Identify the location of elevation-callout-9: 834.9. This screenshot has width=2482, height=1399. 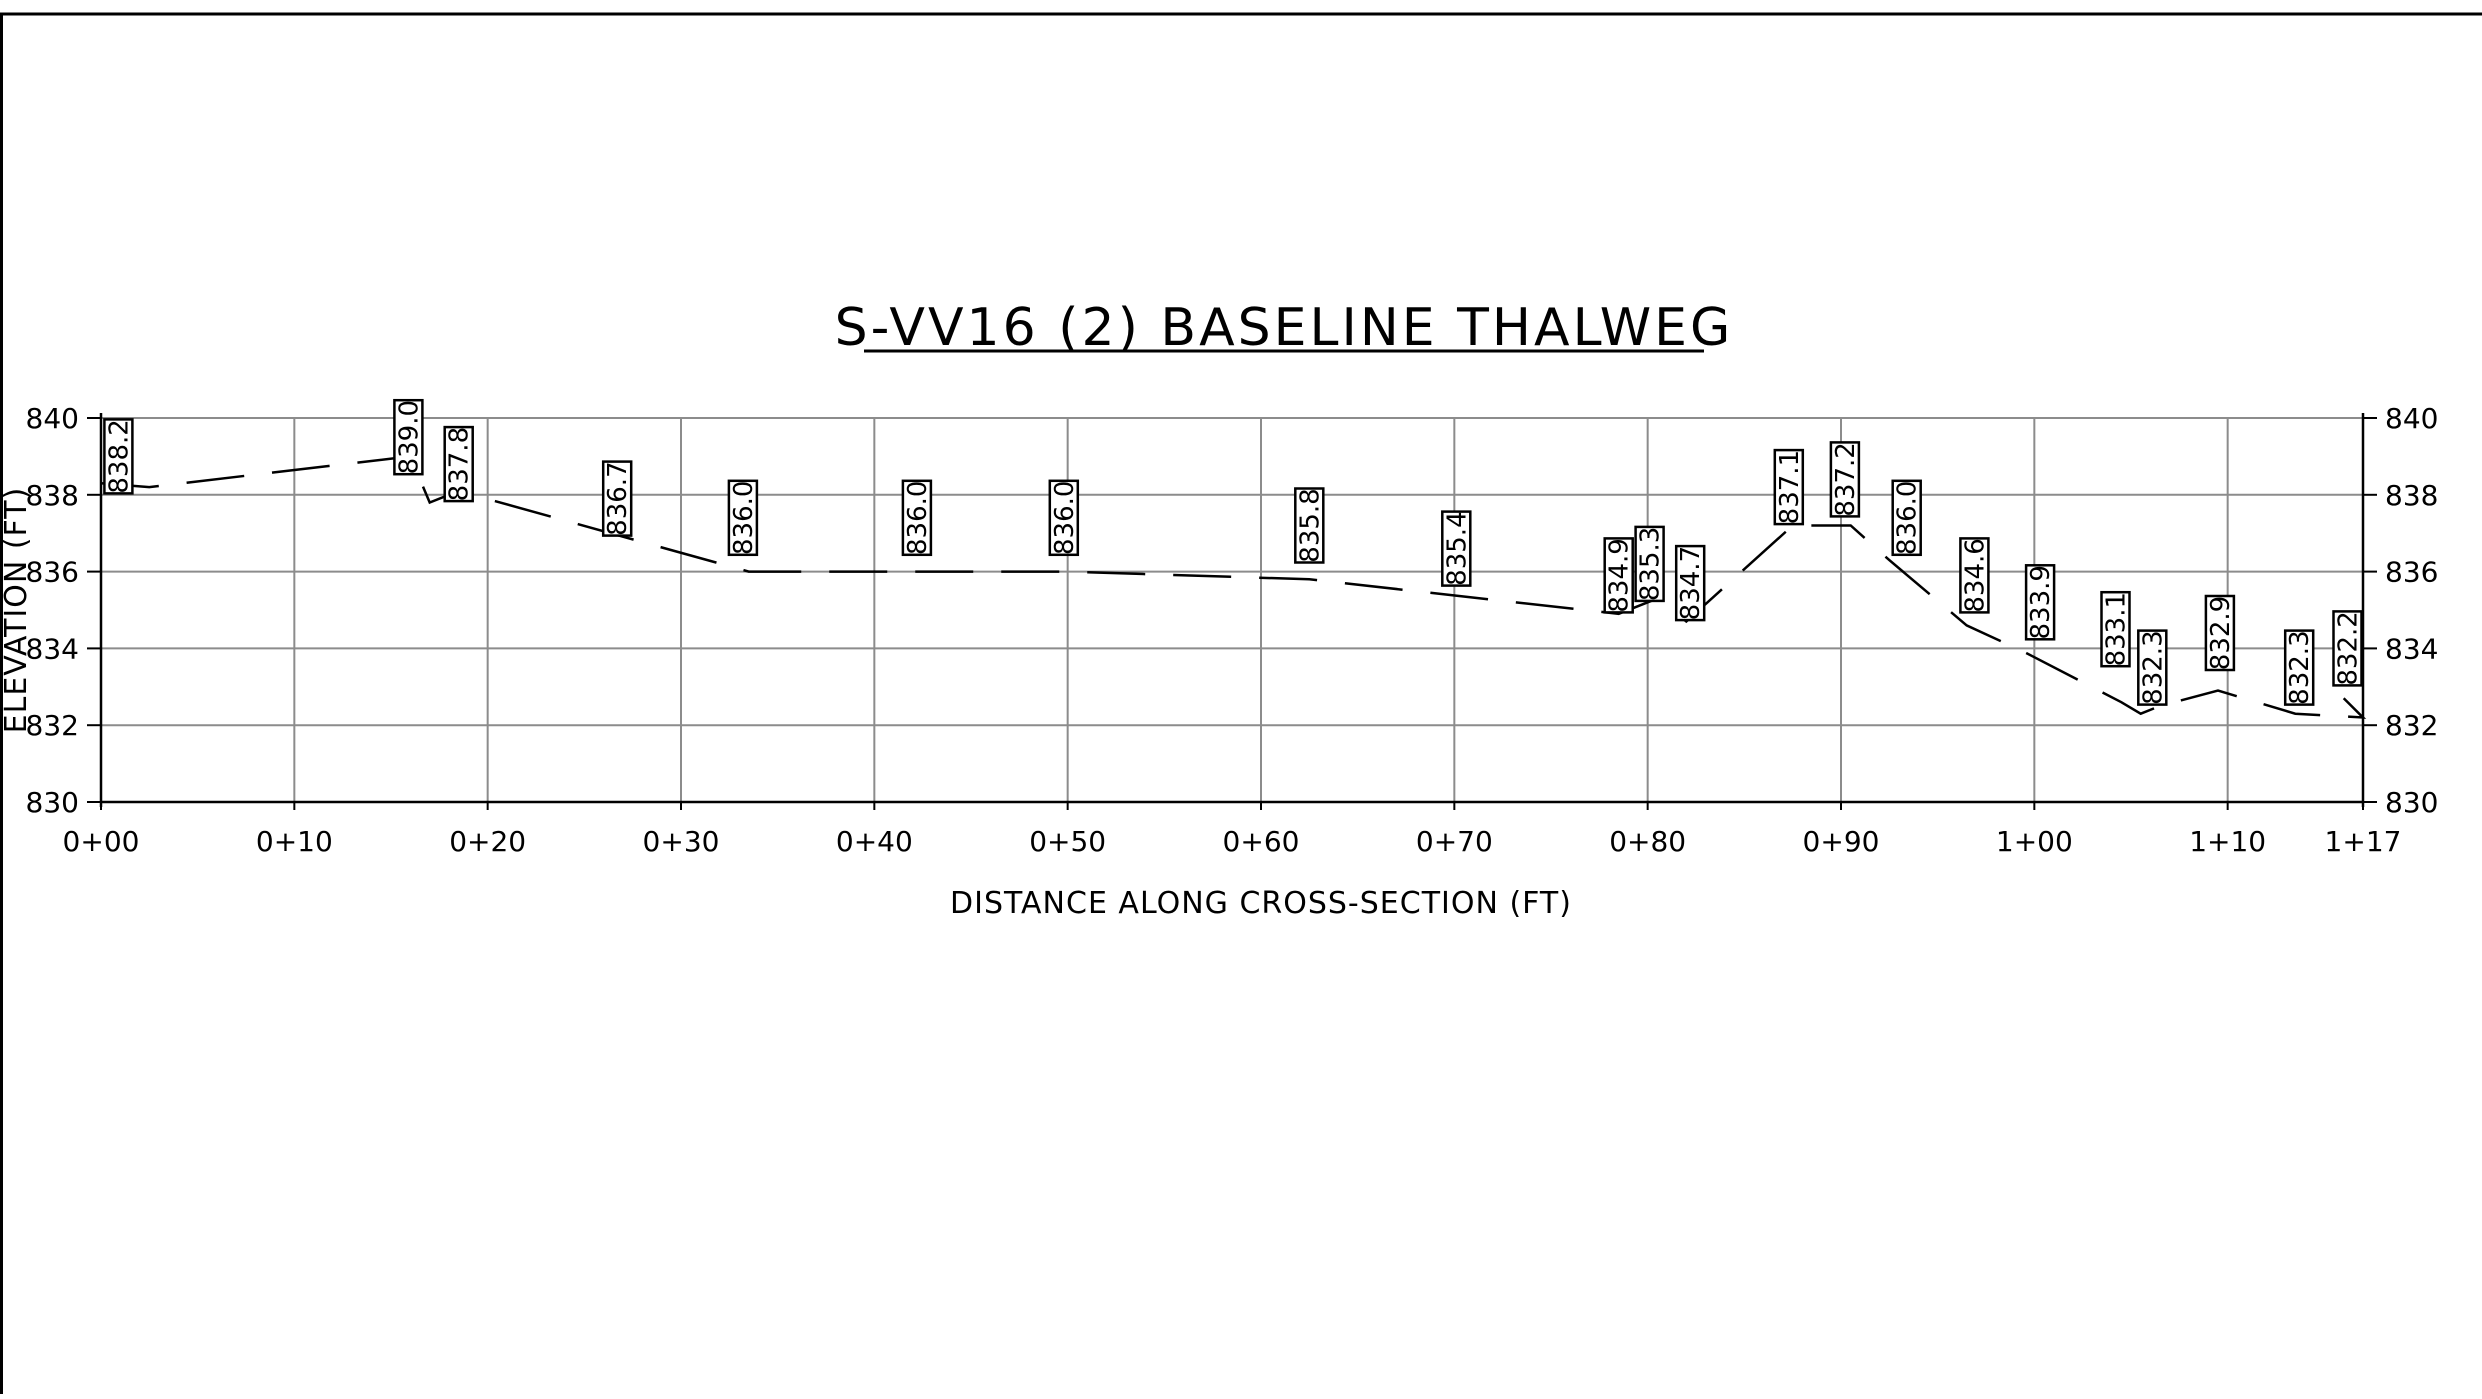
(1620, 575).